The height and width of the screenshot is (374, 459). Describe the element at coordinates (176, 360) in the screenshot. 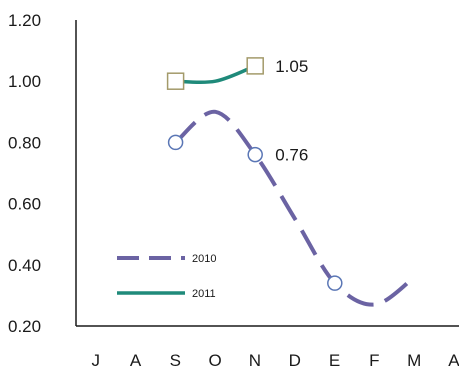

I see `x-tick-label: S` at that location.